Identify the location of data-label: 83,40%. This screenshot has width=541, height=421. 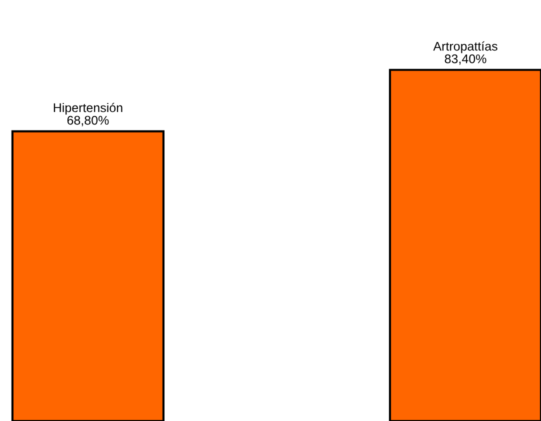
(465, 59).